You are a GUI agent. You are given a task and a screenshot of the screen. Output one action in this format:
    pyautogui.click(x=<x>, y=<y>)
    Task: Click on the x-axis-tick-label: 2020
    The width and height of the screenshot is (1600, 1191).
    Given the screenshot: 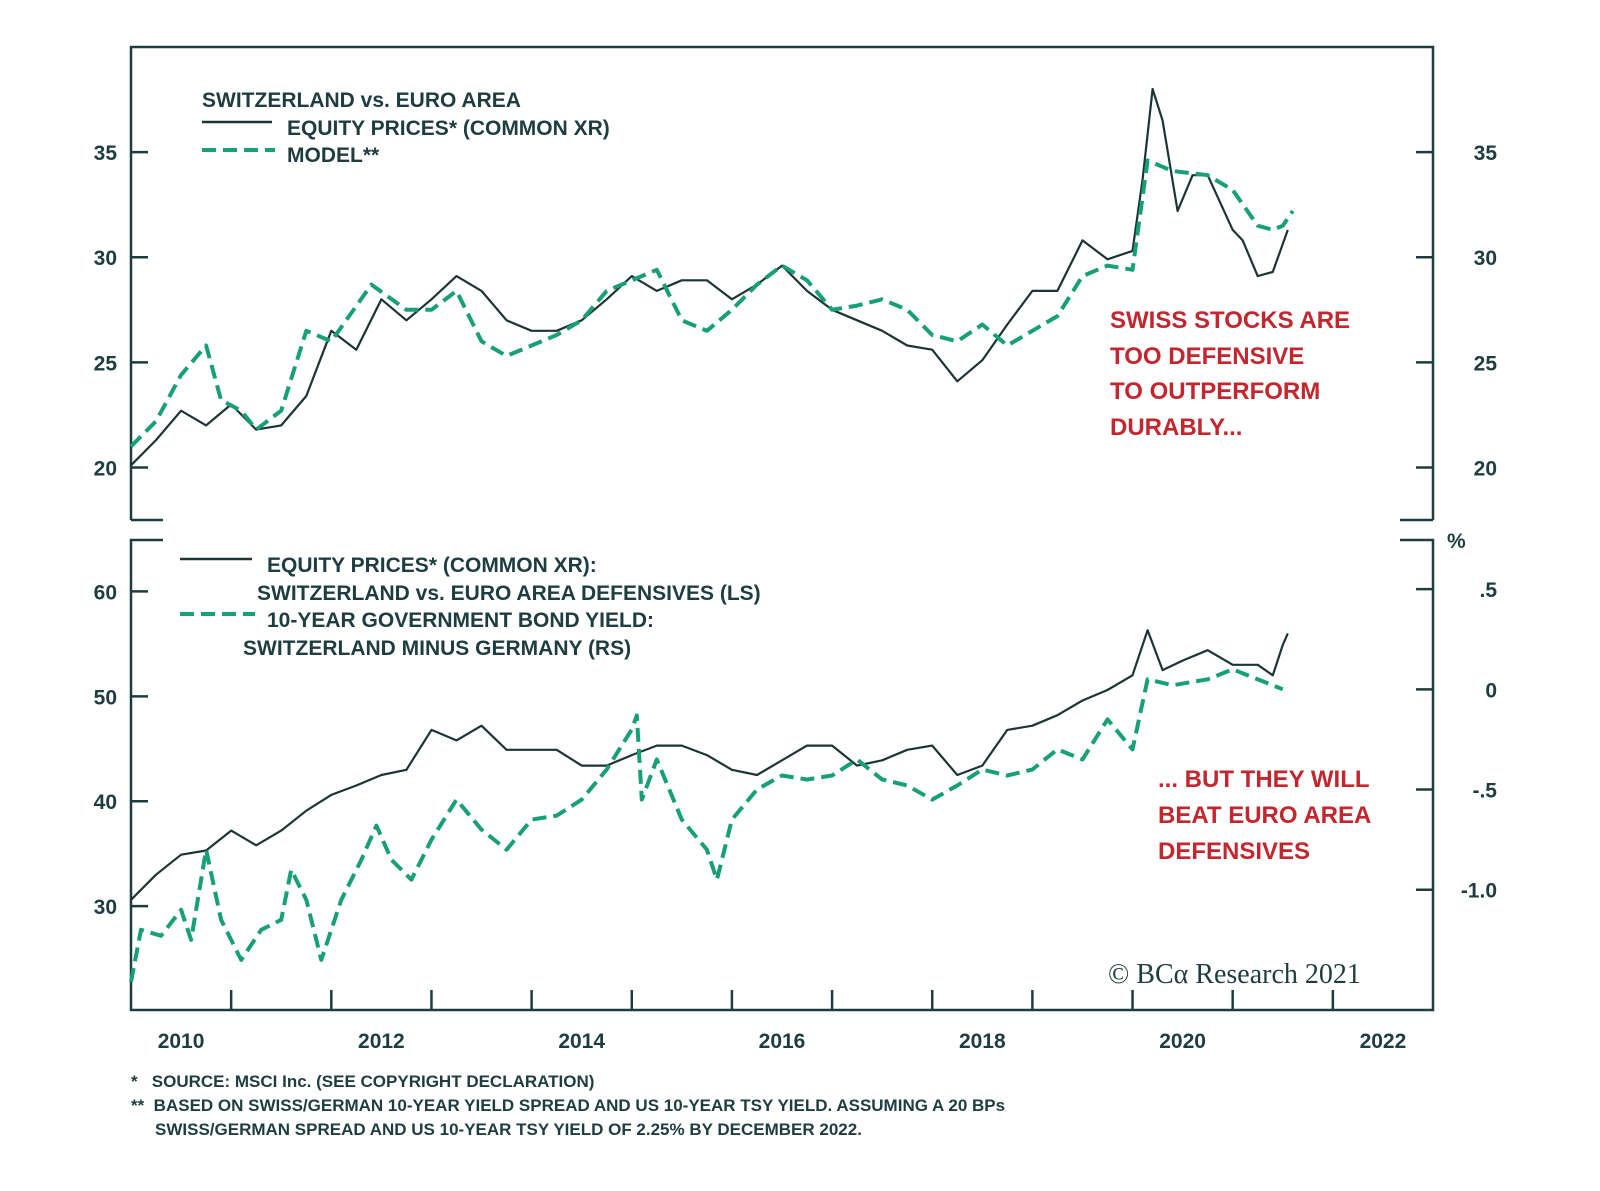 What is the action you would take?
    pyautogui.click(x=1182, y=1041)
    